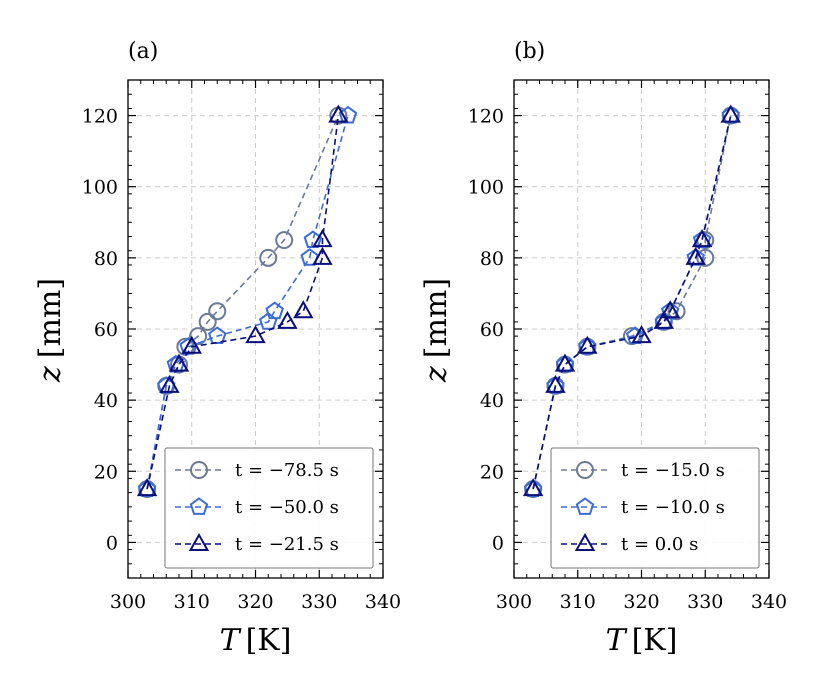  I want to click on legend-label: t = −50.0 s, so click(287, 507).